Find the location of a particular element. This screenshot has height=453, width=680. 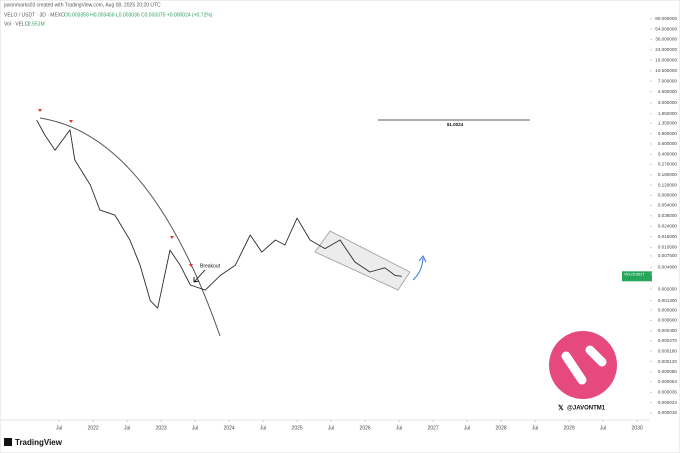

target-label: $1.0024 is located at coordinates (455, 124).